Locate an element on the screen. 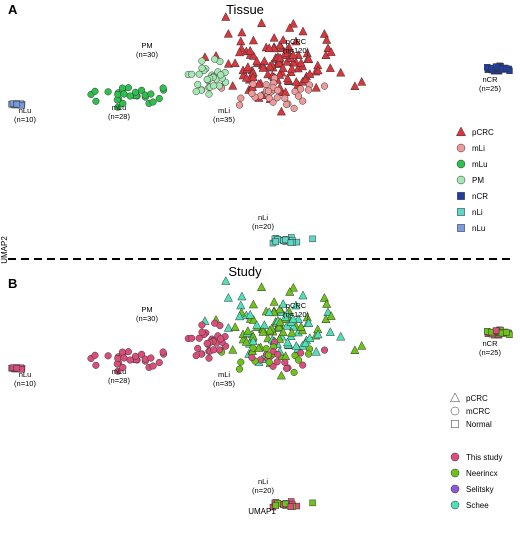 The width and height of the screenshot is (520, 544). cluster-label-ncr: nCR is located at coordinates (490, 343).